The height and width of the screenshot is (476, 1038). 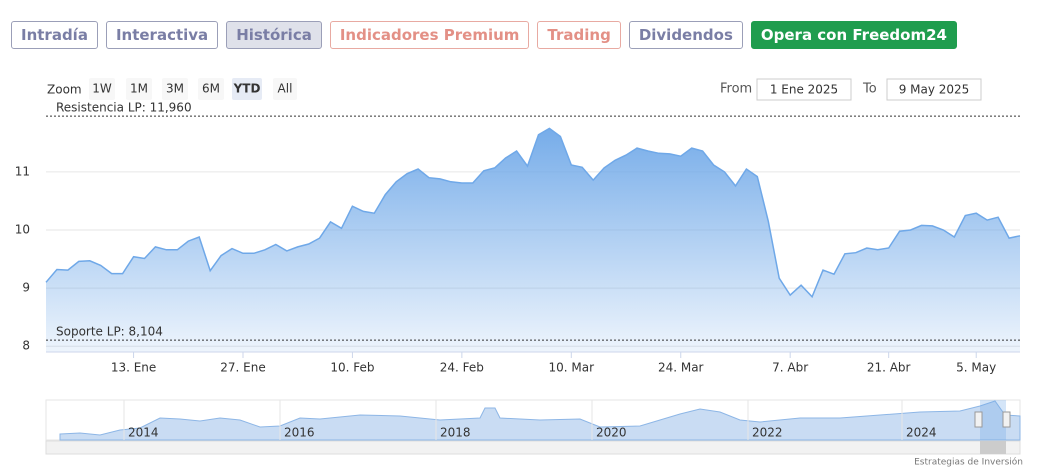 What do you see at coordinates (611, 433) in the screenshot?
I see `navigator-label: 2020` at bounding box center [611, 433].